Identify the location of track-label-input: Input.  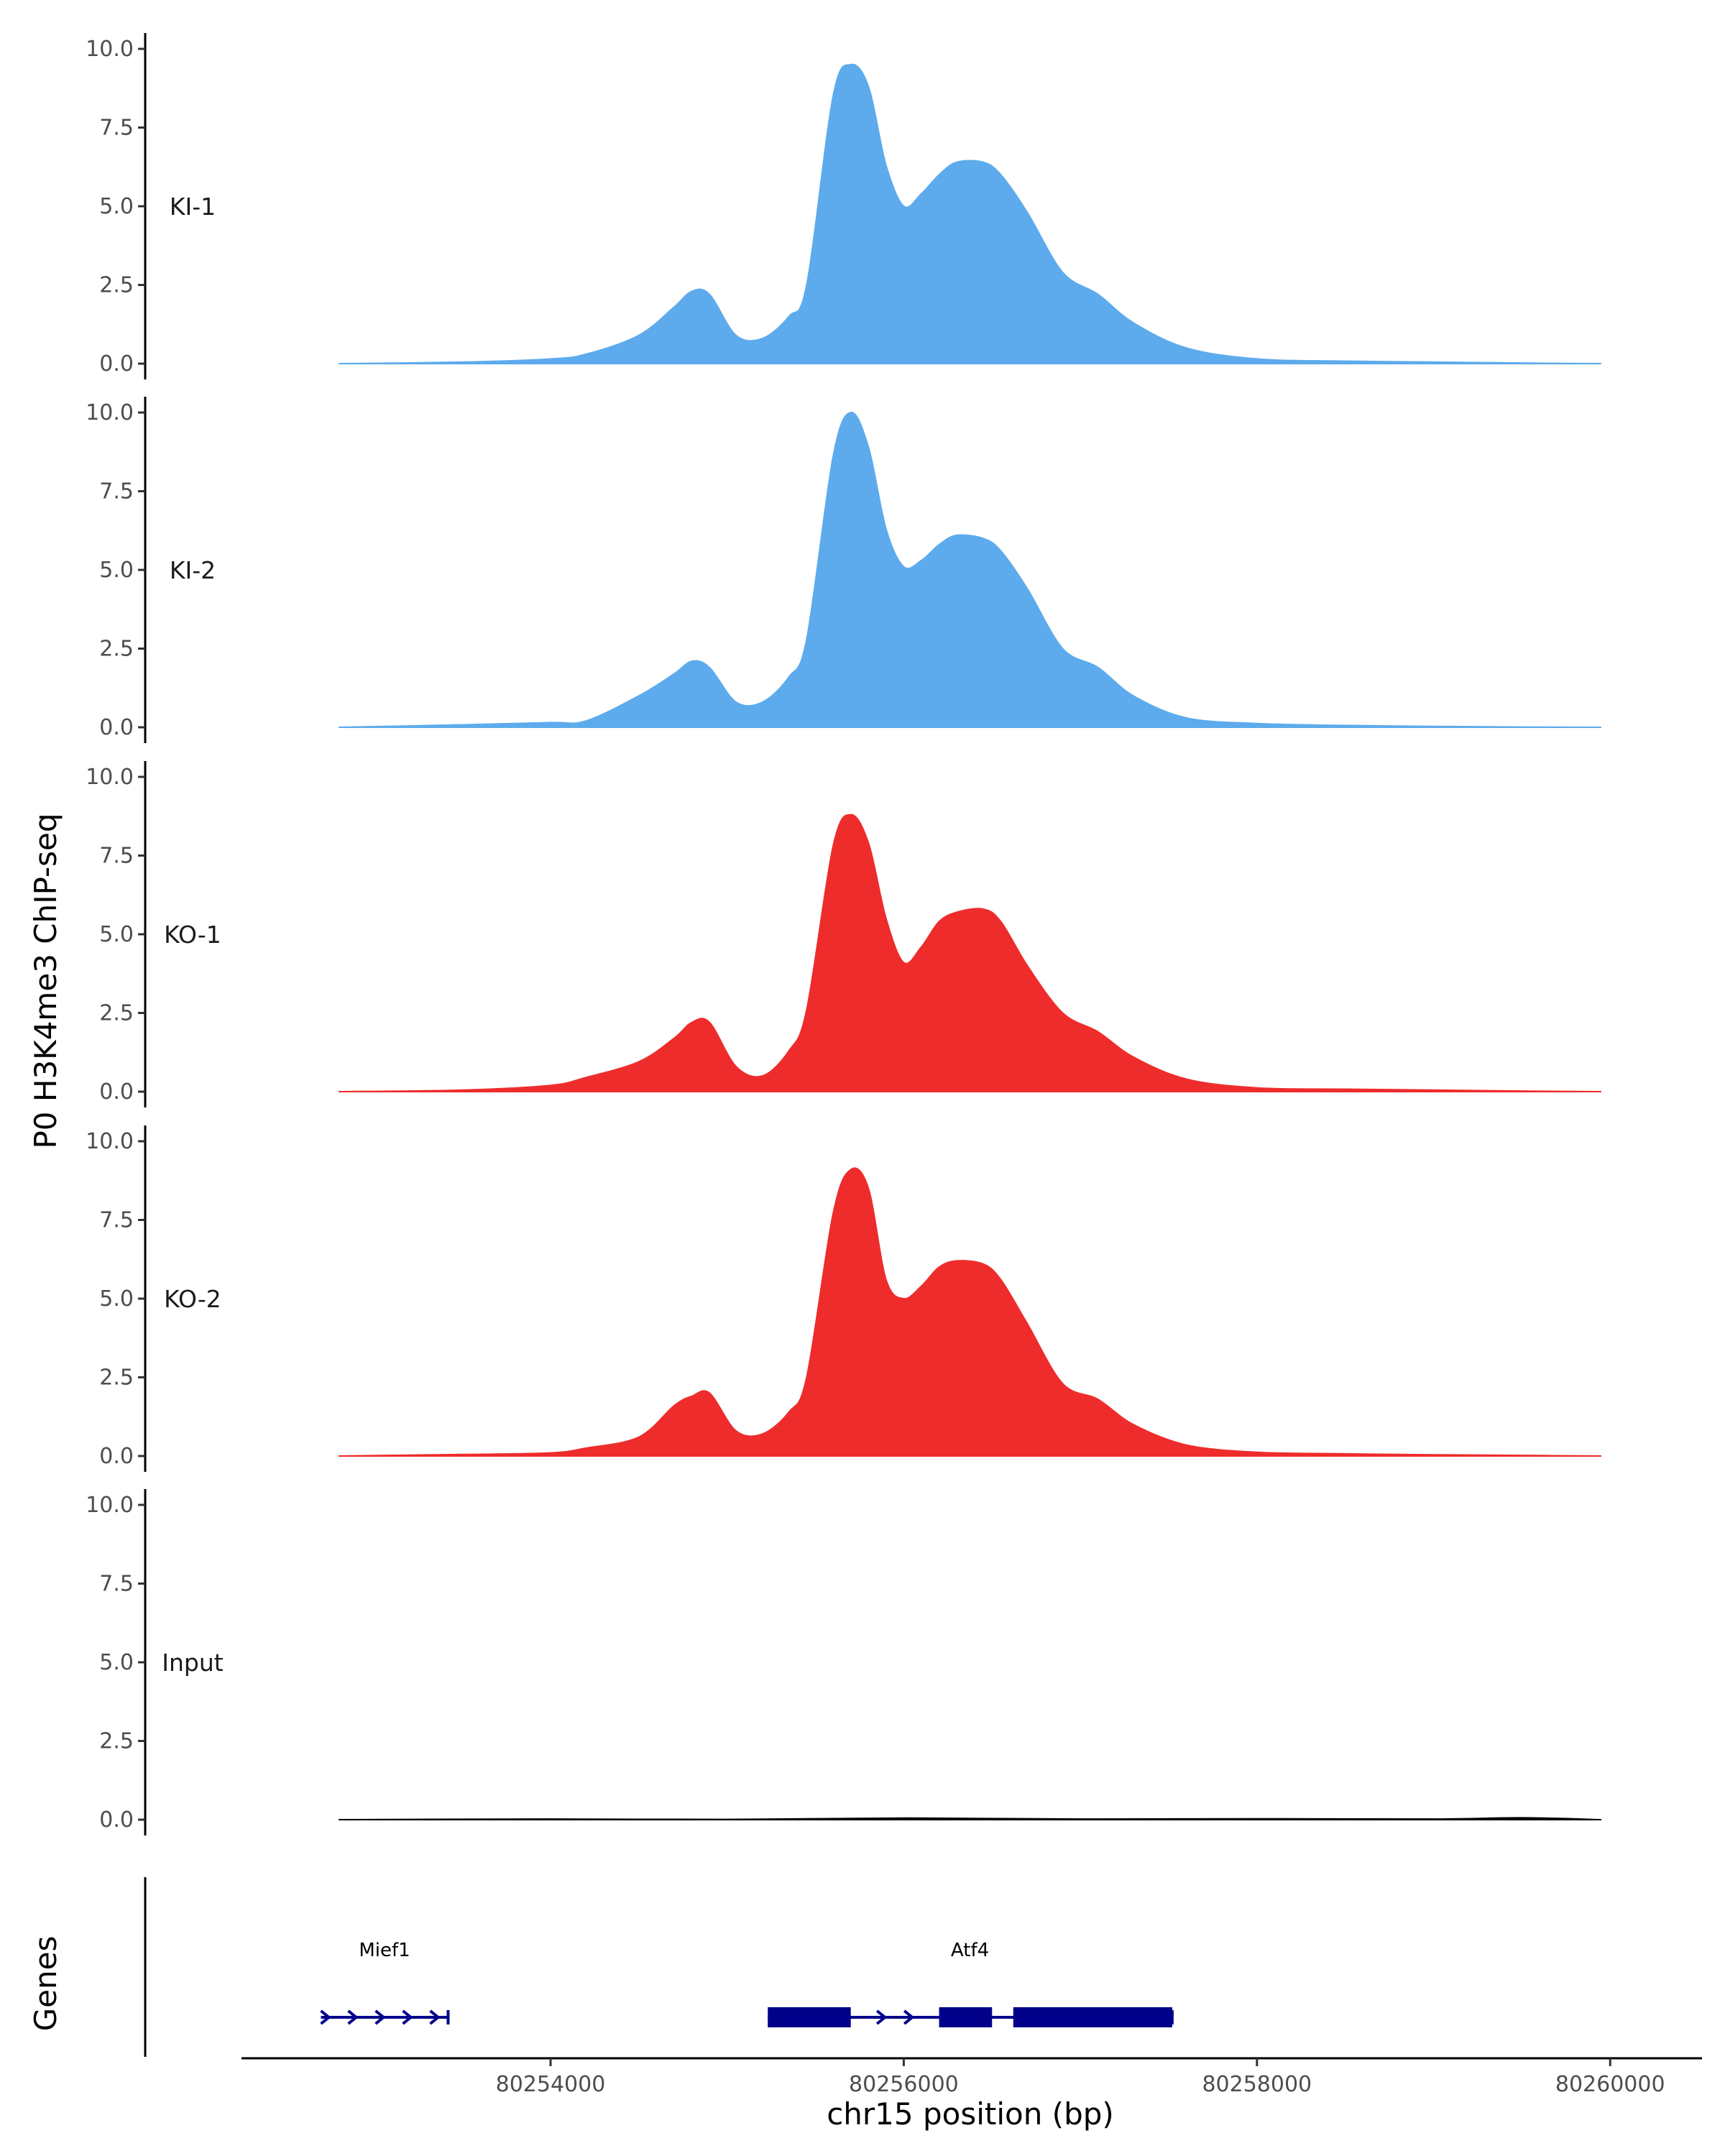
(193, 1663).